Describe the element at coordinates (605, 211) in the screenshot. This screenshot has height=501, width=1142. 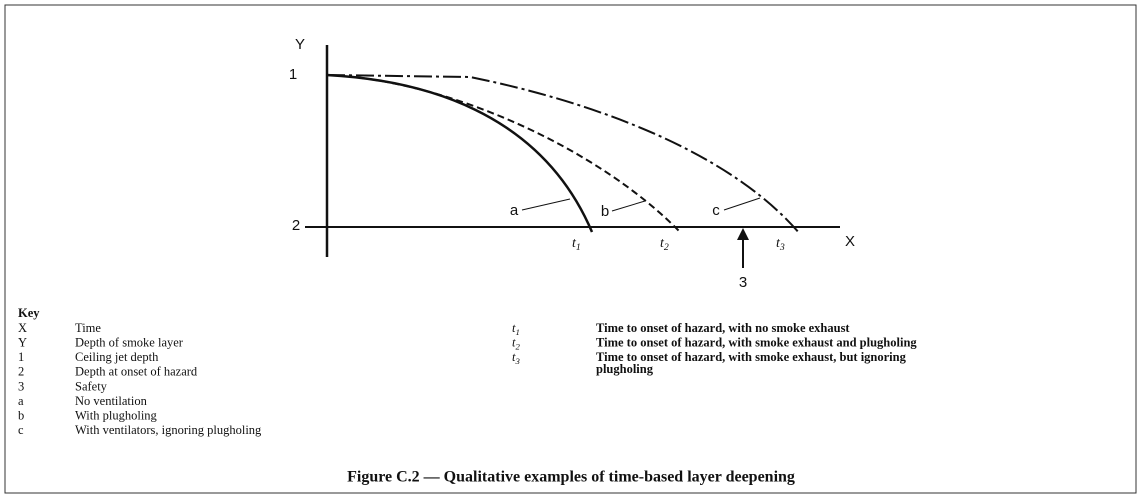
I see `curve-label: b` at that location.